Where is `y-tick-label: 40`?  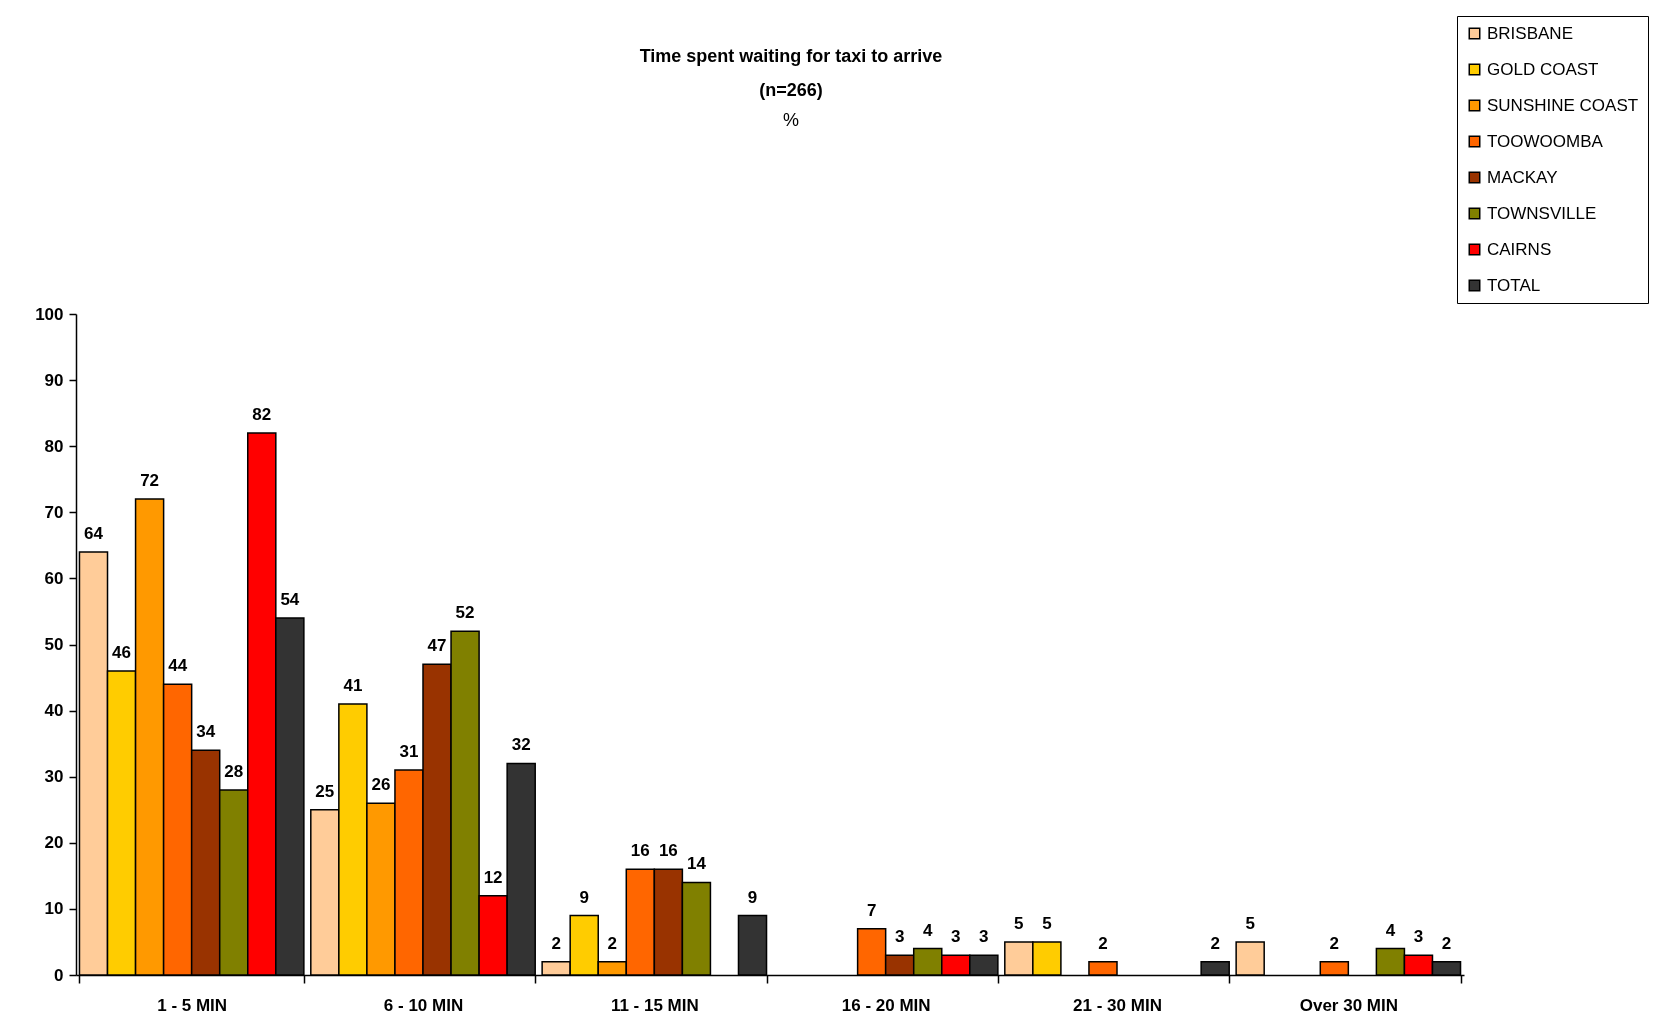 y-tick-label: 40 is located at coordinates (54, 711).